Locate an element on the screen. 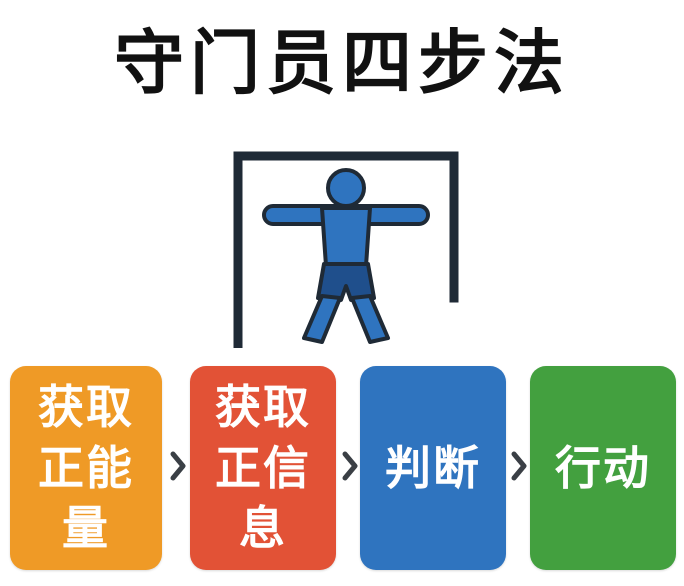  step-label: 行动 is located at coordinates (603, 468).